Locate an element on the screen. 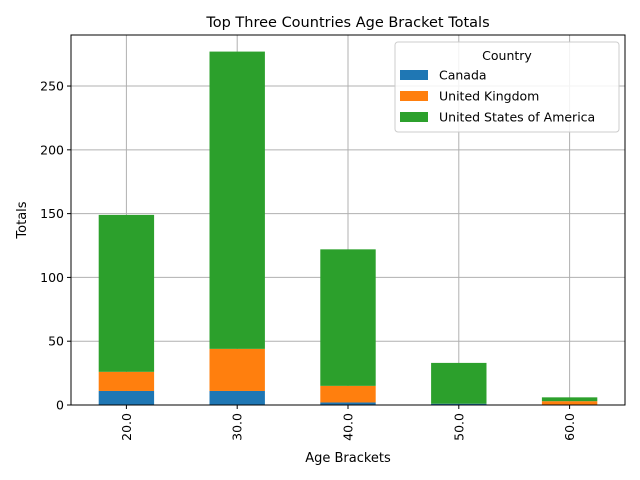 The image size is (640, 480). y-axis-label: Totals is located at coordinates (22, 220).